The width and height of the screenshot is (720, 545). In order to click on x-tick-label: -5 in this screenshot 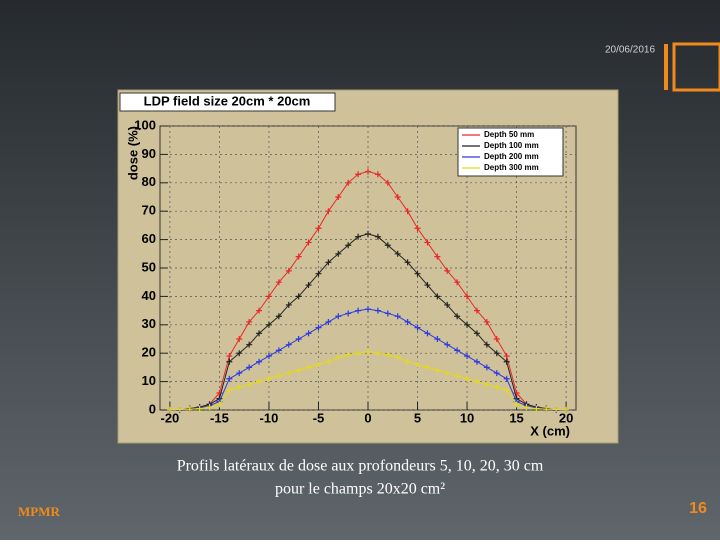, I will do `click(319, 417)`.